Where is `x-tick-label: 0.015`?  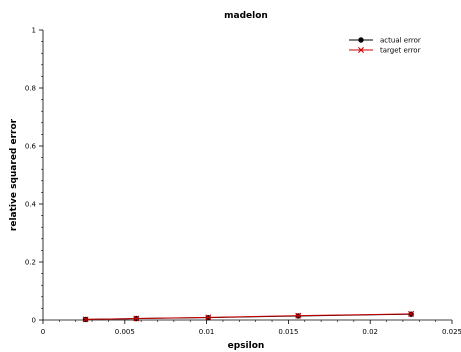 x-tick-label: 0.015 is located at coordinates (288, 332).